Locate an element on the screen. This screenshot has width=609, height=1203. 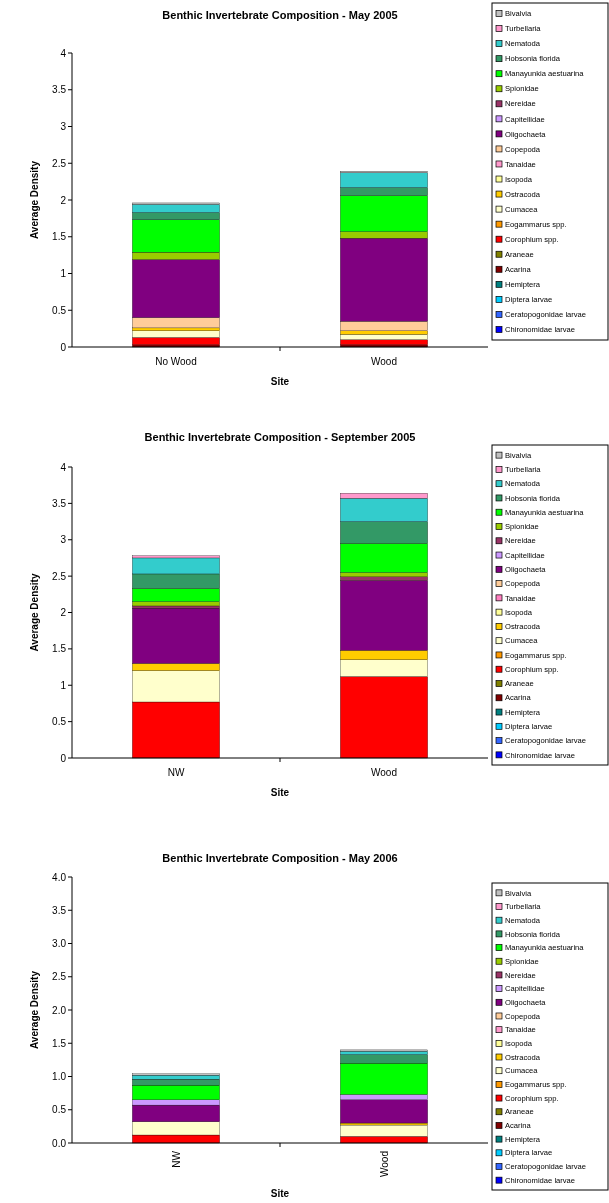
y-tick-label: 2.0 is located at coordinates (59, 1010).